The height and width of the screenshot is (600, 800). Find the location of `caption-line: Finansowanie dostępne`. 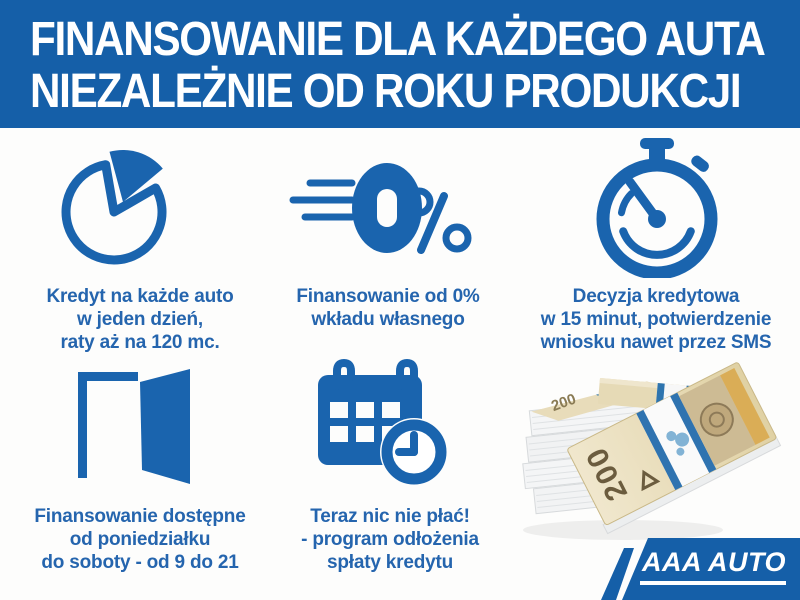

caption-line: Finansowanie dostępne is located at coordinates (140, 516).